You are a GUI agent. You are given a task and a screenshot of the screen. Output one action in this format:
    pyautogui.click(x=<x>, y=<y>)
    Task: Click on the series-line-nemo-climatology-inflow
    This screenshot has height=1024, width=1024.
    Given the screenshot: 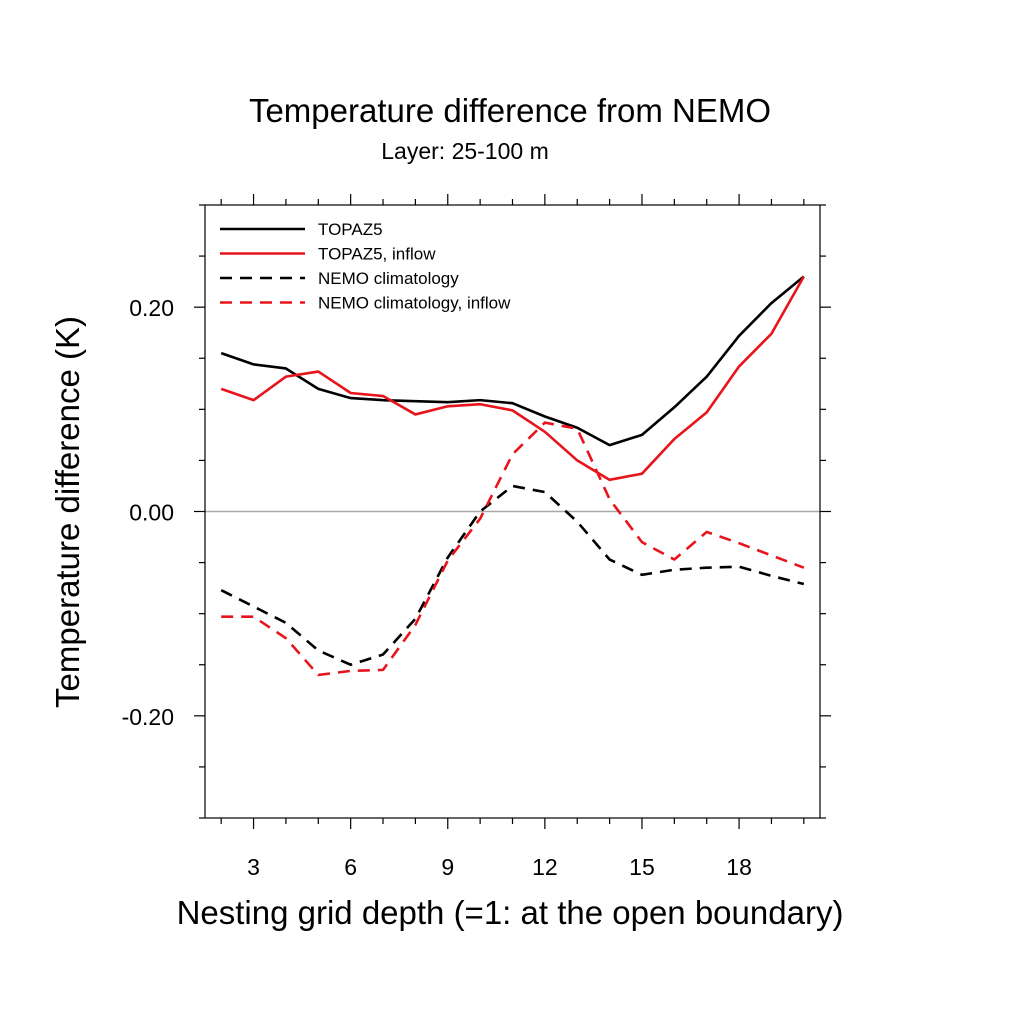 What is the action you would take?
    pyautogui.click(x=513, y=549)
    